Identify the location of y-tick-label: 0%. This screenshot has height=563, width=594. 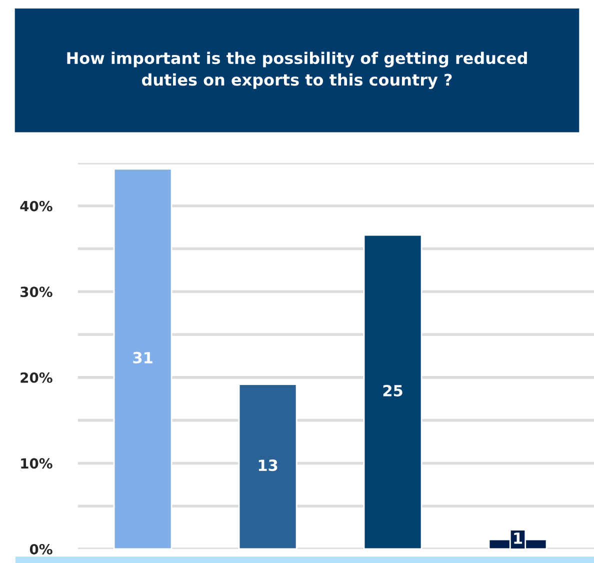
(41, 549).